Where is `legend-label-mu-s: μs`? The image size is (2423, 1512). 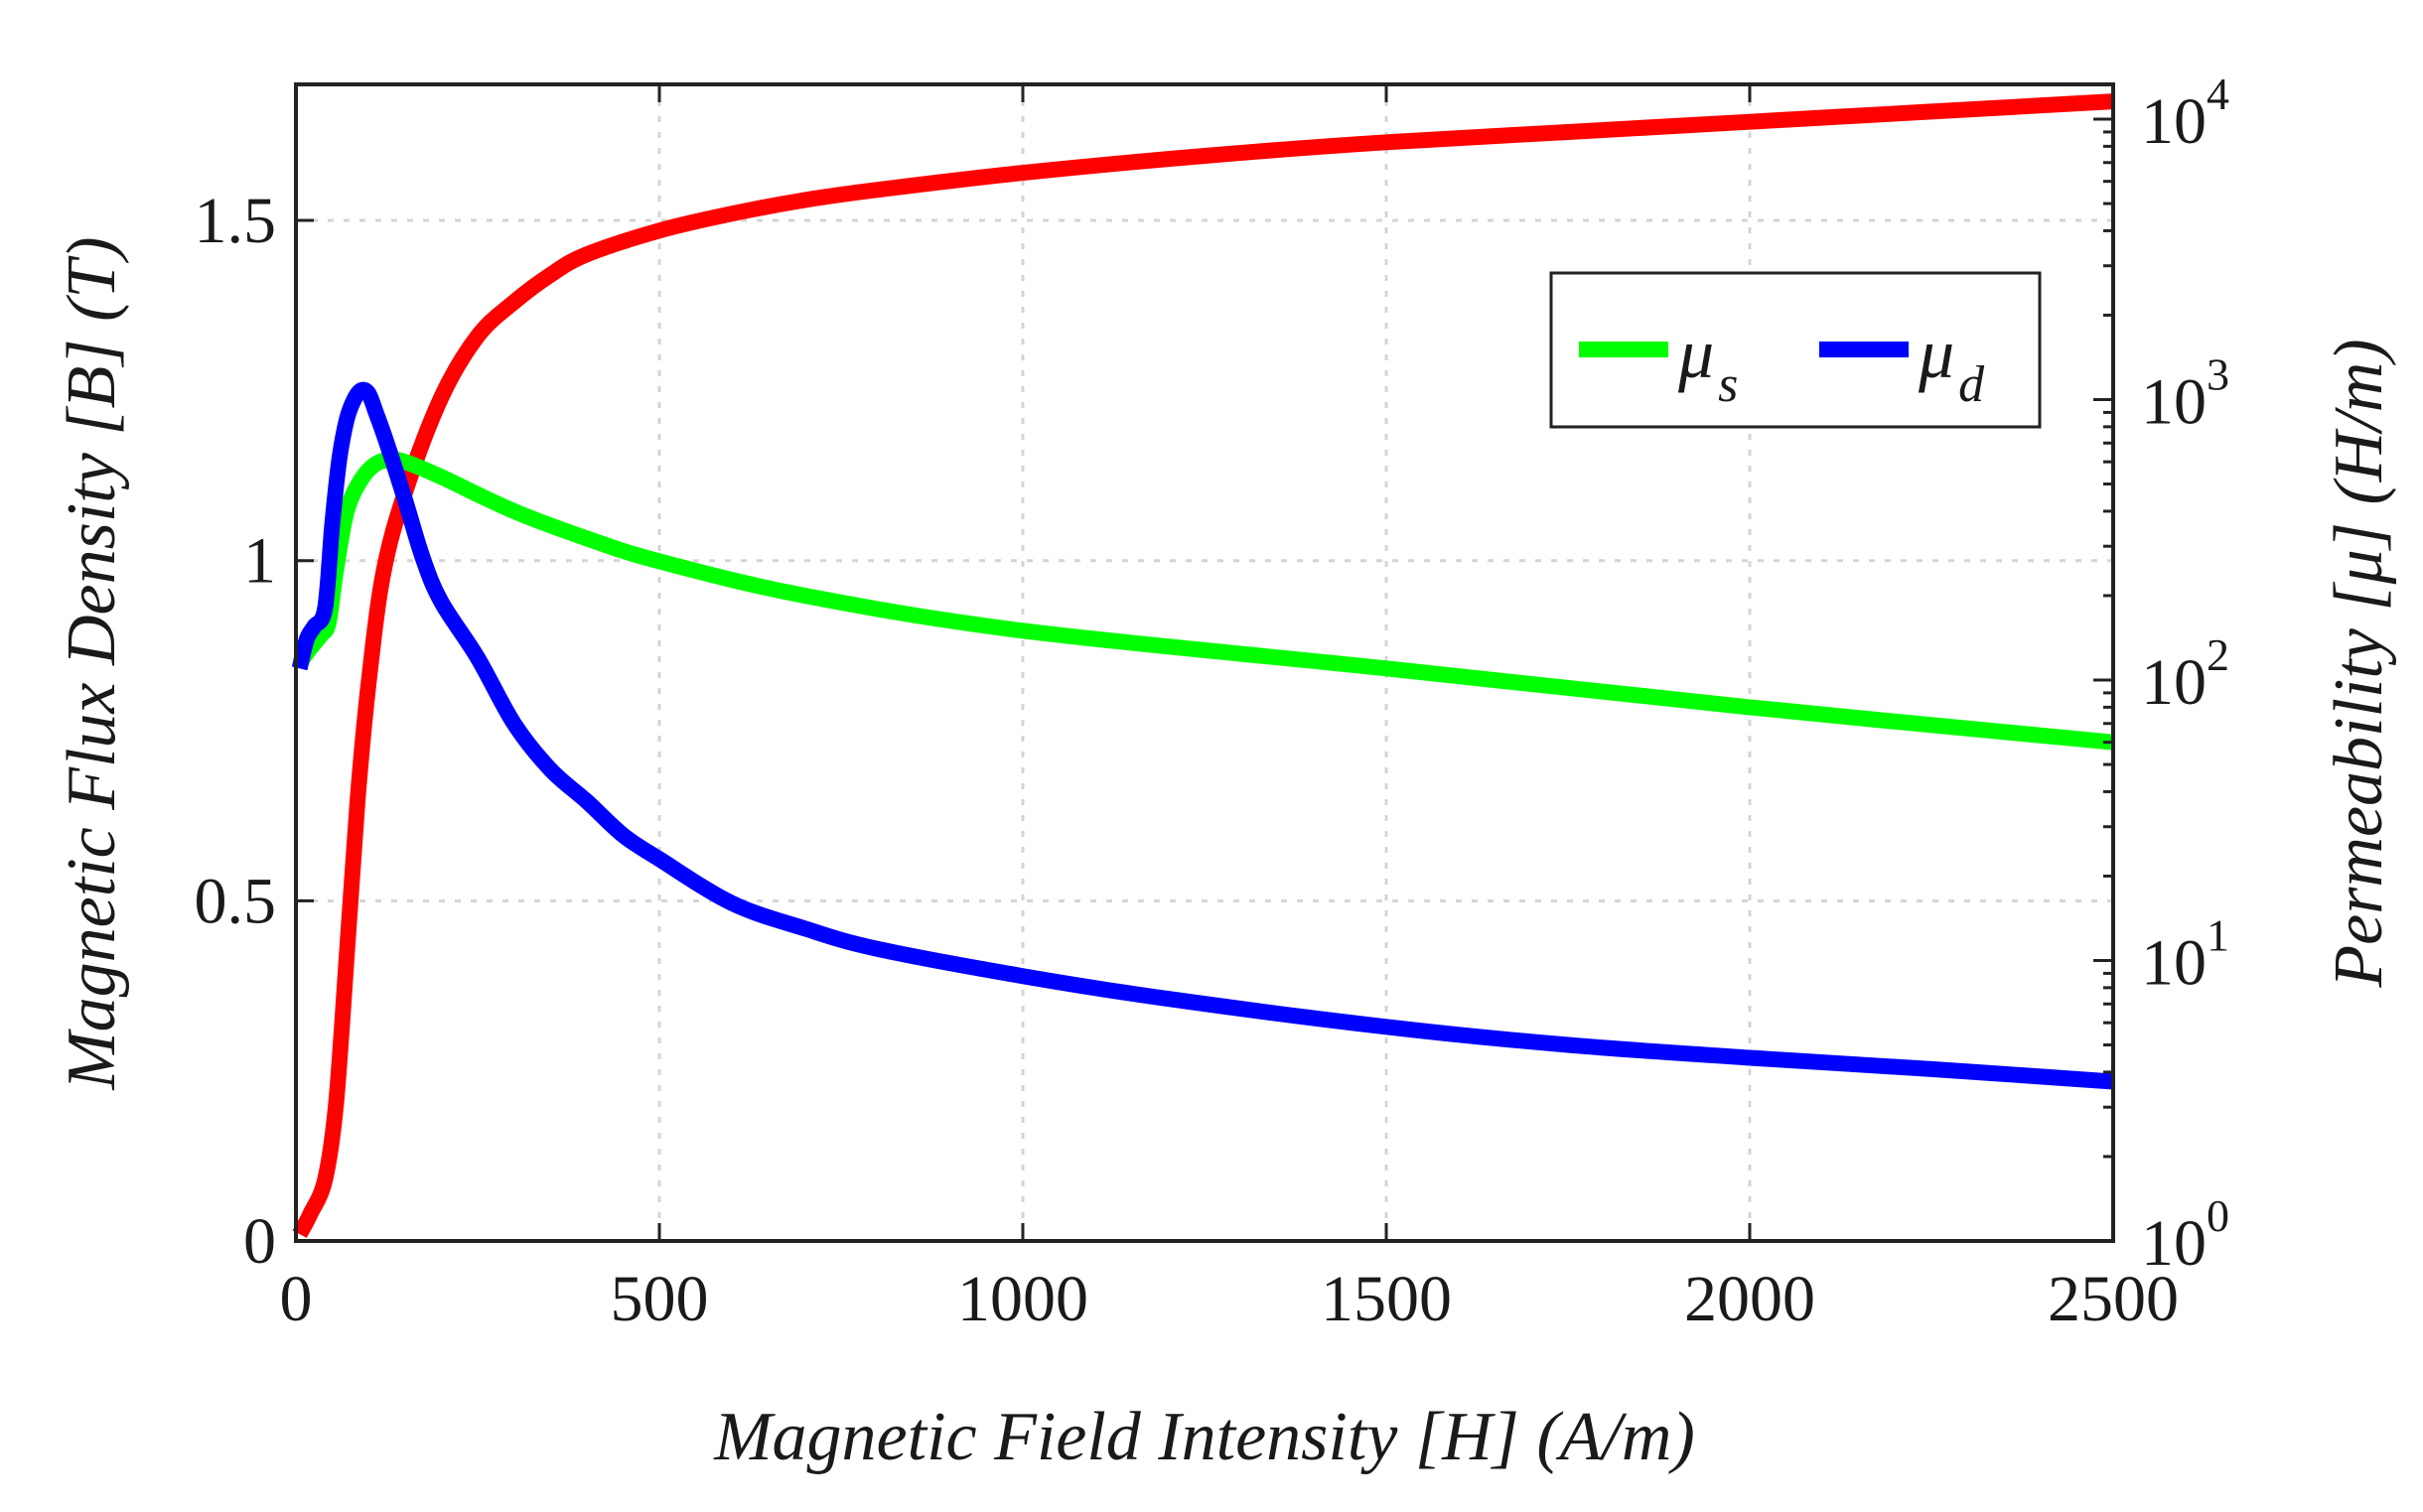
legend-label-mu-s: μs is located at coordinates (1707, 363).